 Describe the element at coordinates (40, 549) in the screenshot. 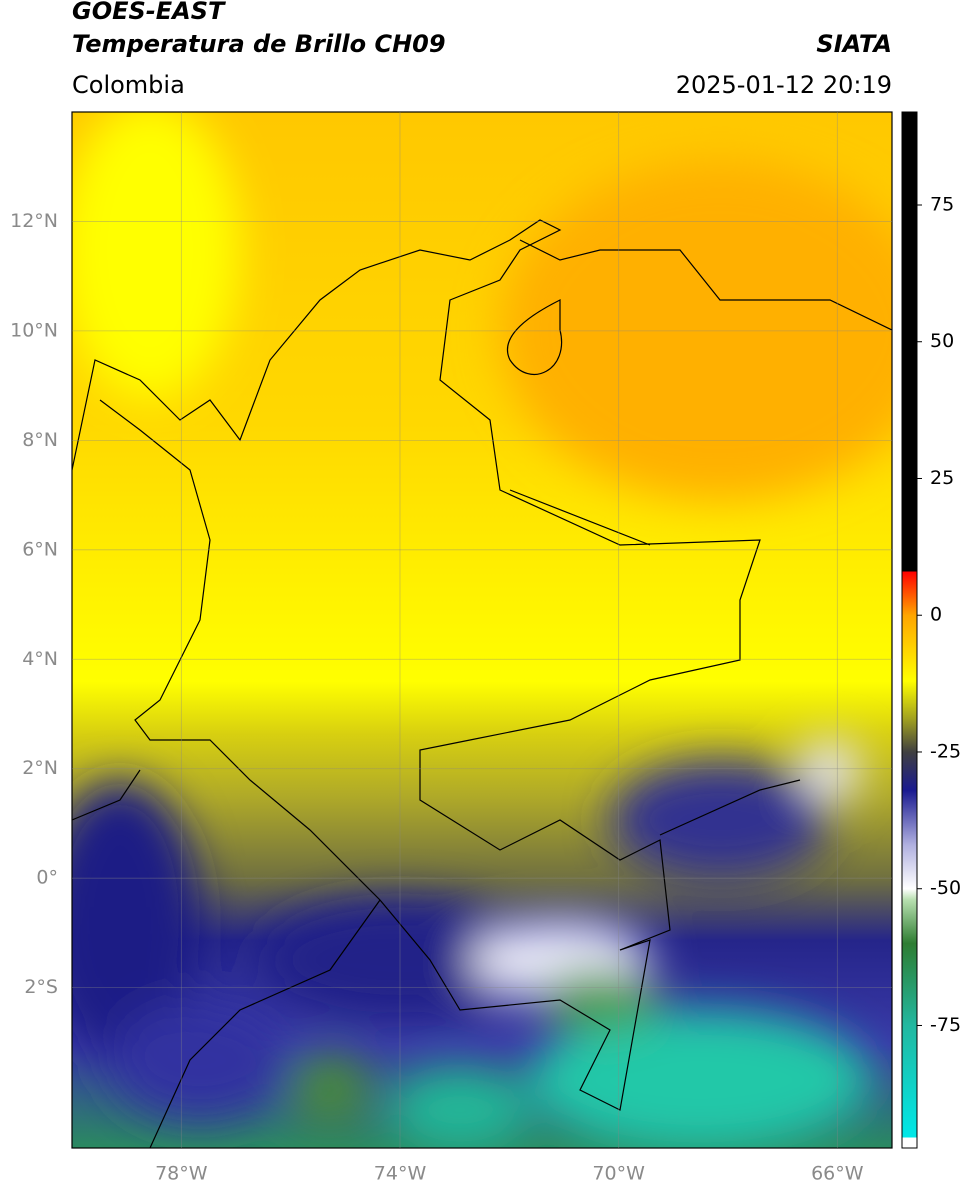

I see `y-tick-label: 6°N` at that location.